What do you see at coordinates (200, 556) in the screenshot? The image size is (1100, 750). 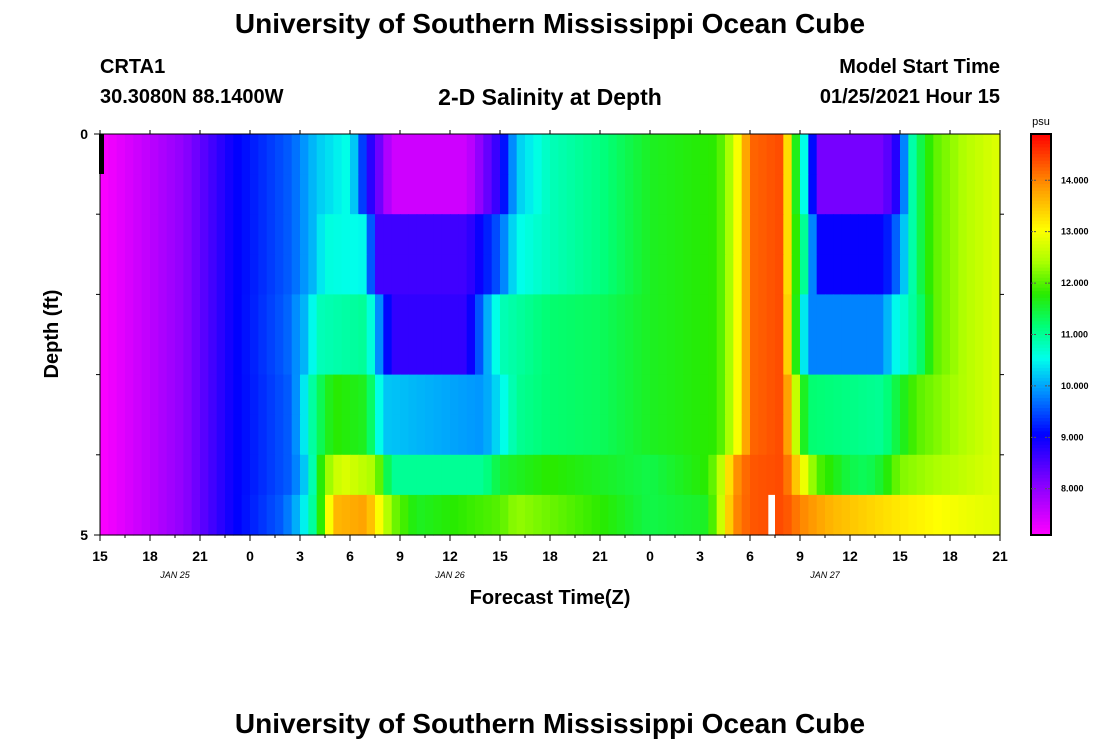 I see `x-tick-label: 21` at bounding box center [200, 556].